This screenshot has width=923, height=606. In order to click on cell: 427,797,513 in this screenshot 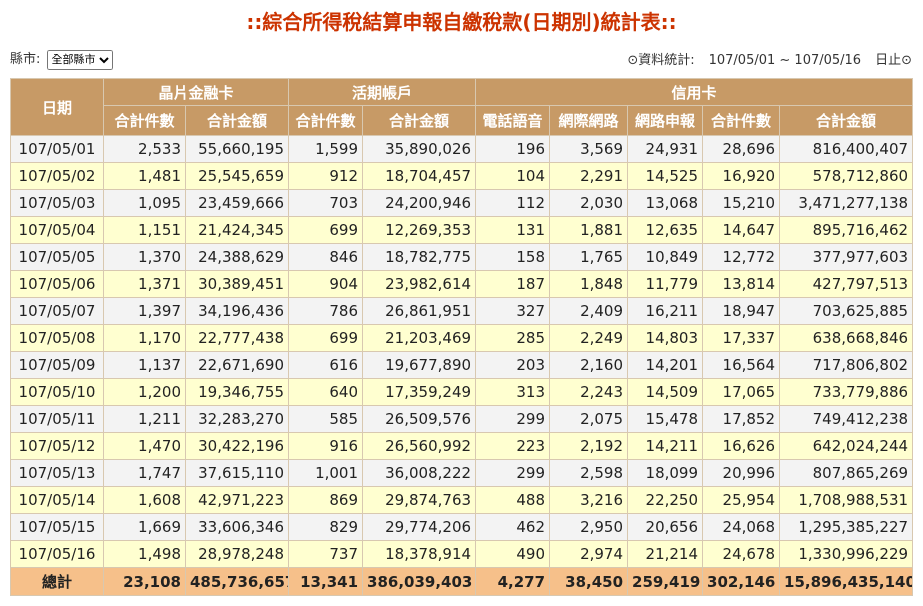, I will do `click(846, 284)`.